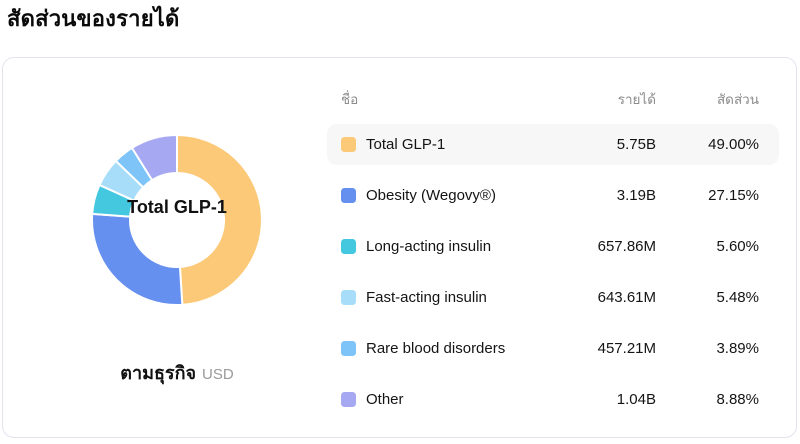 The image size is (800, 444). What do you see at coordinates (553, 246) in the screenshot?
I see `legend-row: Long-acting insulin 657.86M 5.60%` at bounding box center [553, 246].